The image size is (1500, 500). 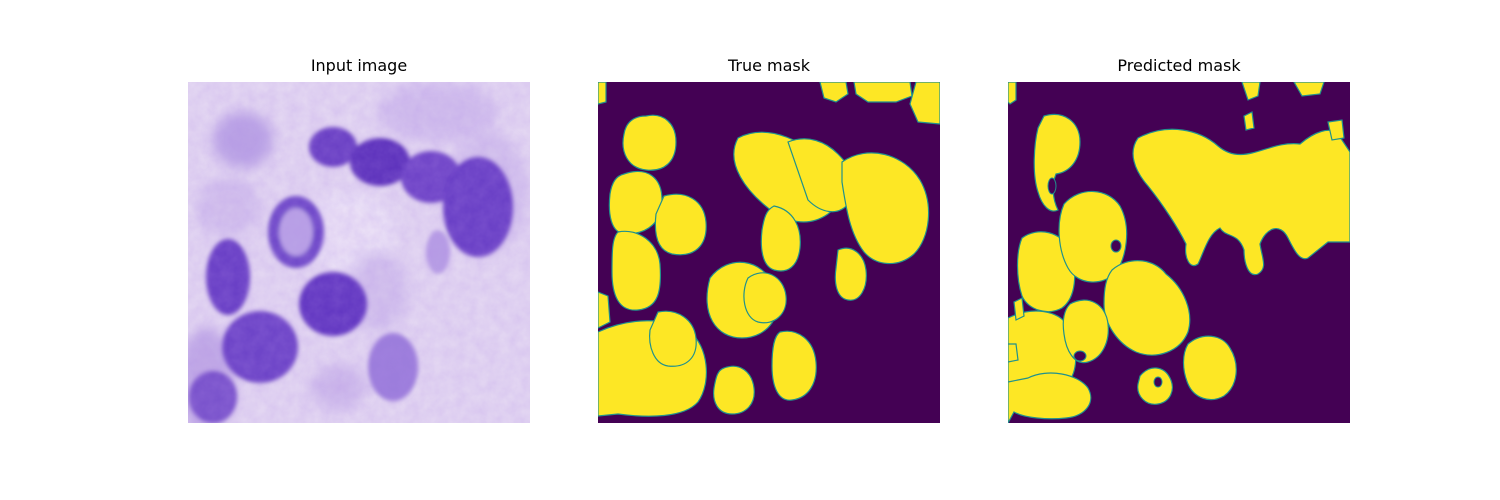 What do you see at coordinates (359, 65) in the screenshot?
I see `input-image-title: Input image` at bounding box center [359, 65].